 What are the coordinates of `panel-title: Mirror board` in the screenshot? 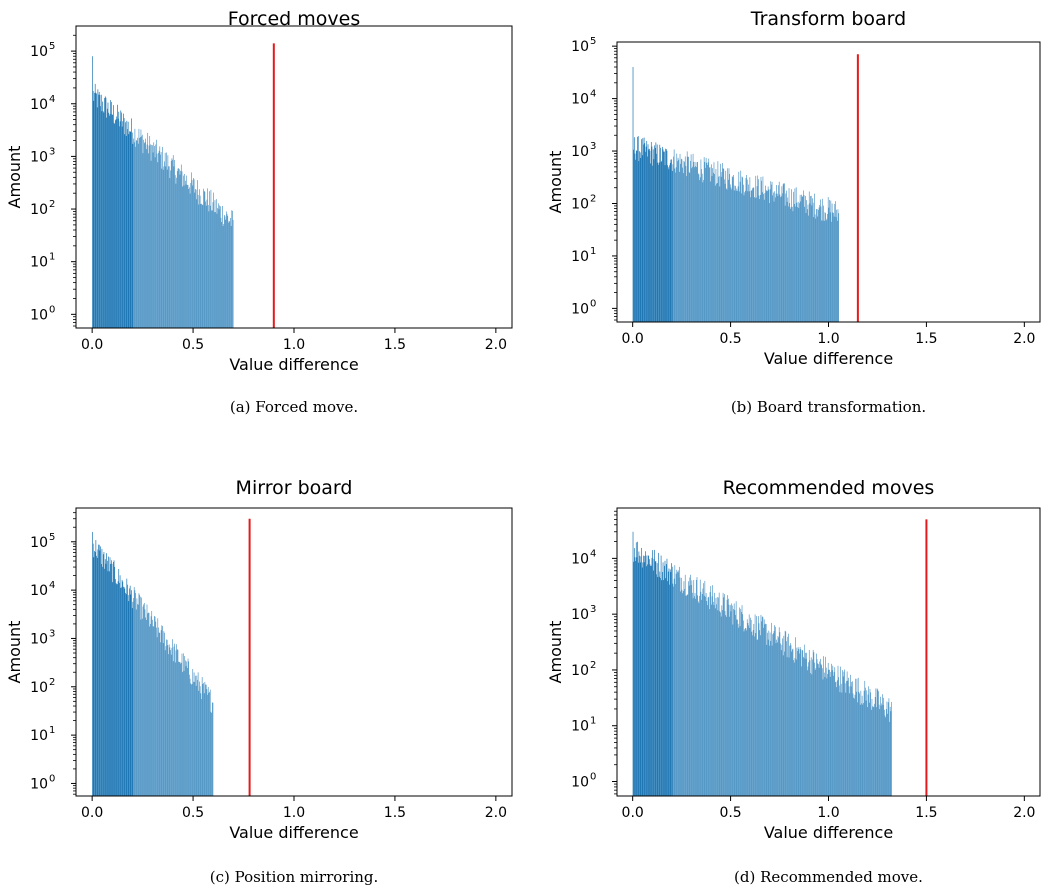 It's located at (294, 488).